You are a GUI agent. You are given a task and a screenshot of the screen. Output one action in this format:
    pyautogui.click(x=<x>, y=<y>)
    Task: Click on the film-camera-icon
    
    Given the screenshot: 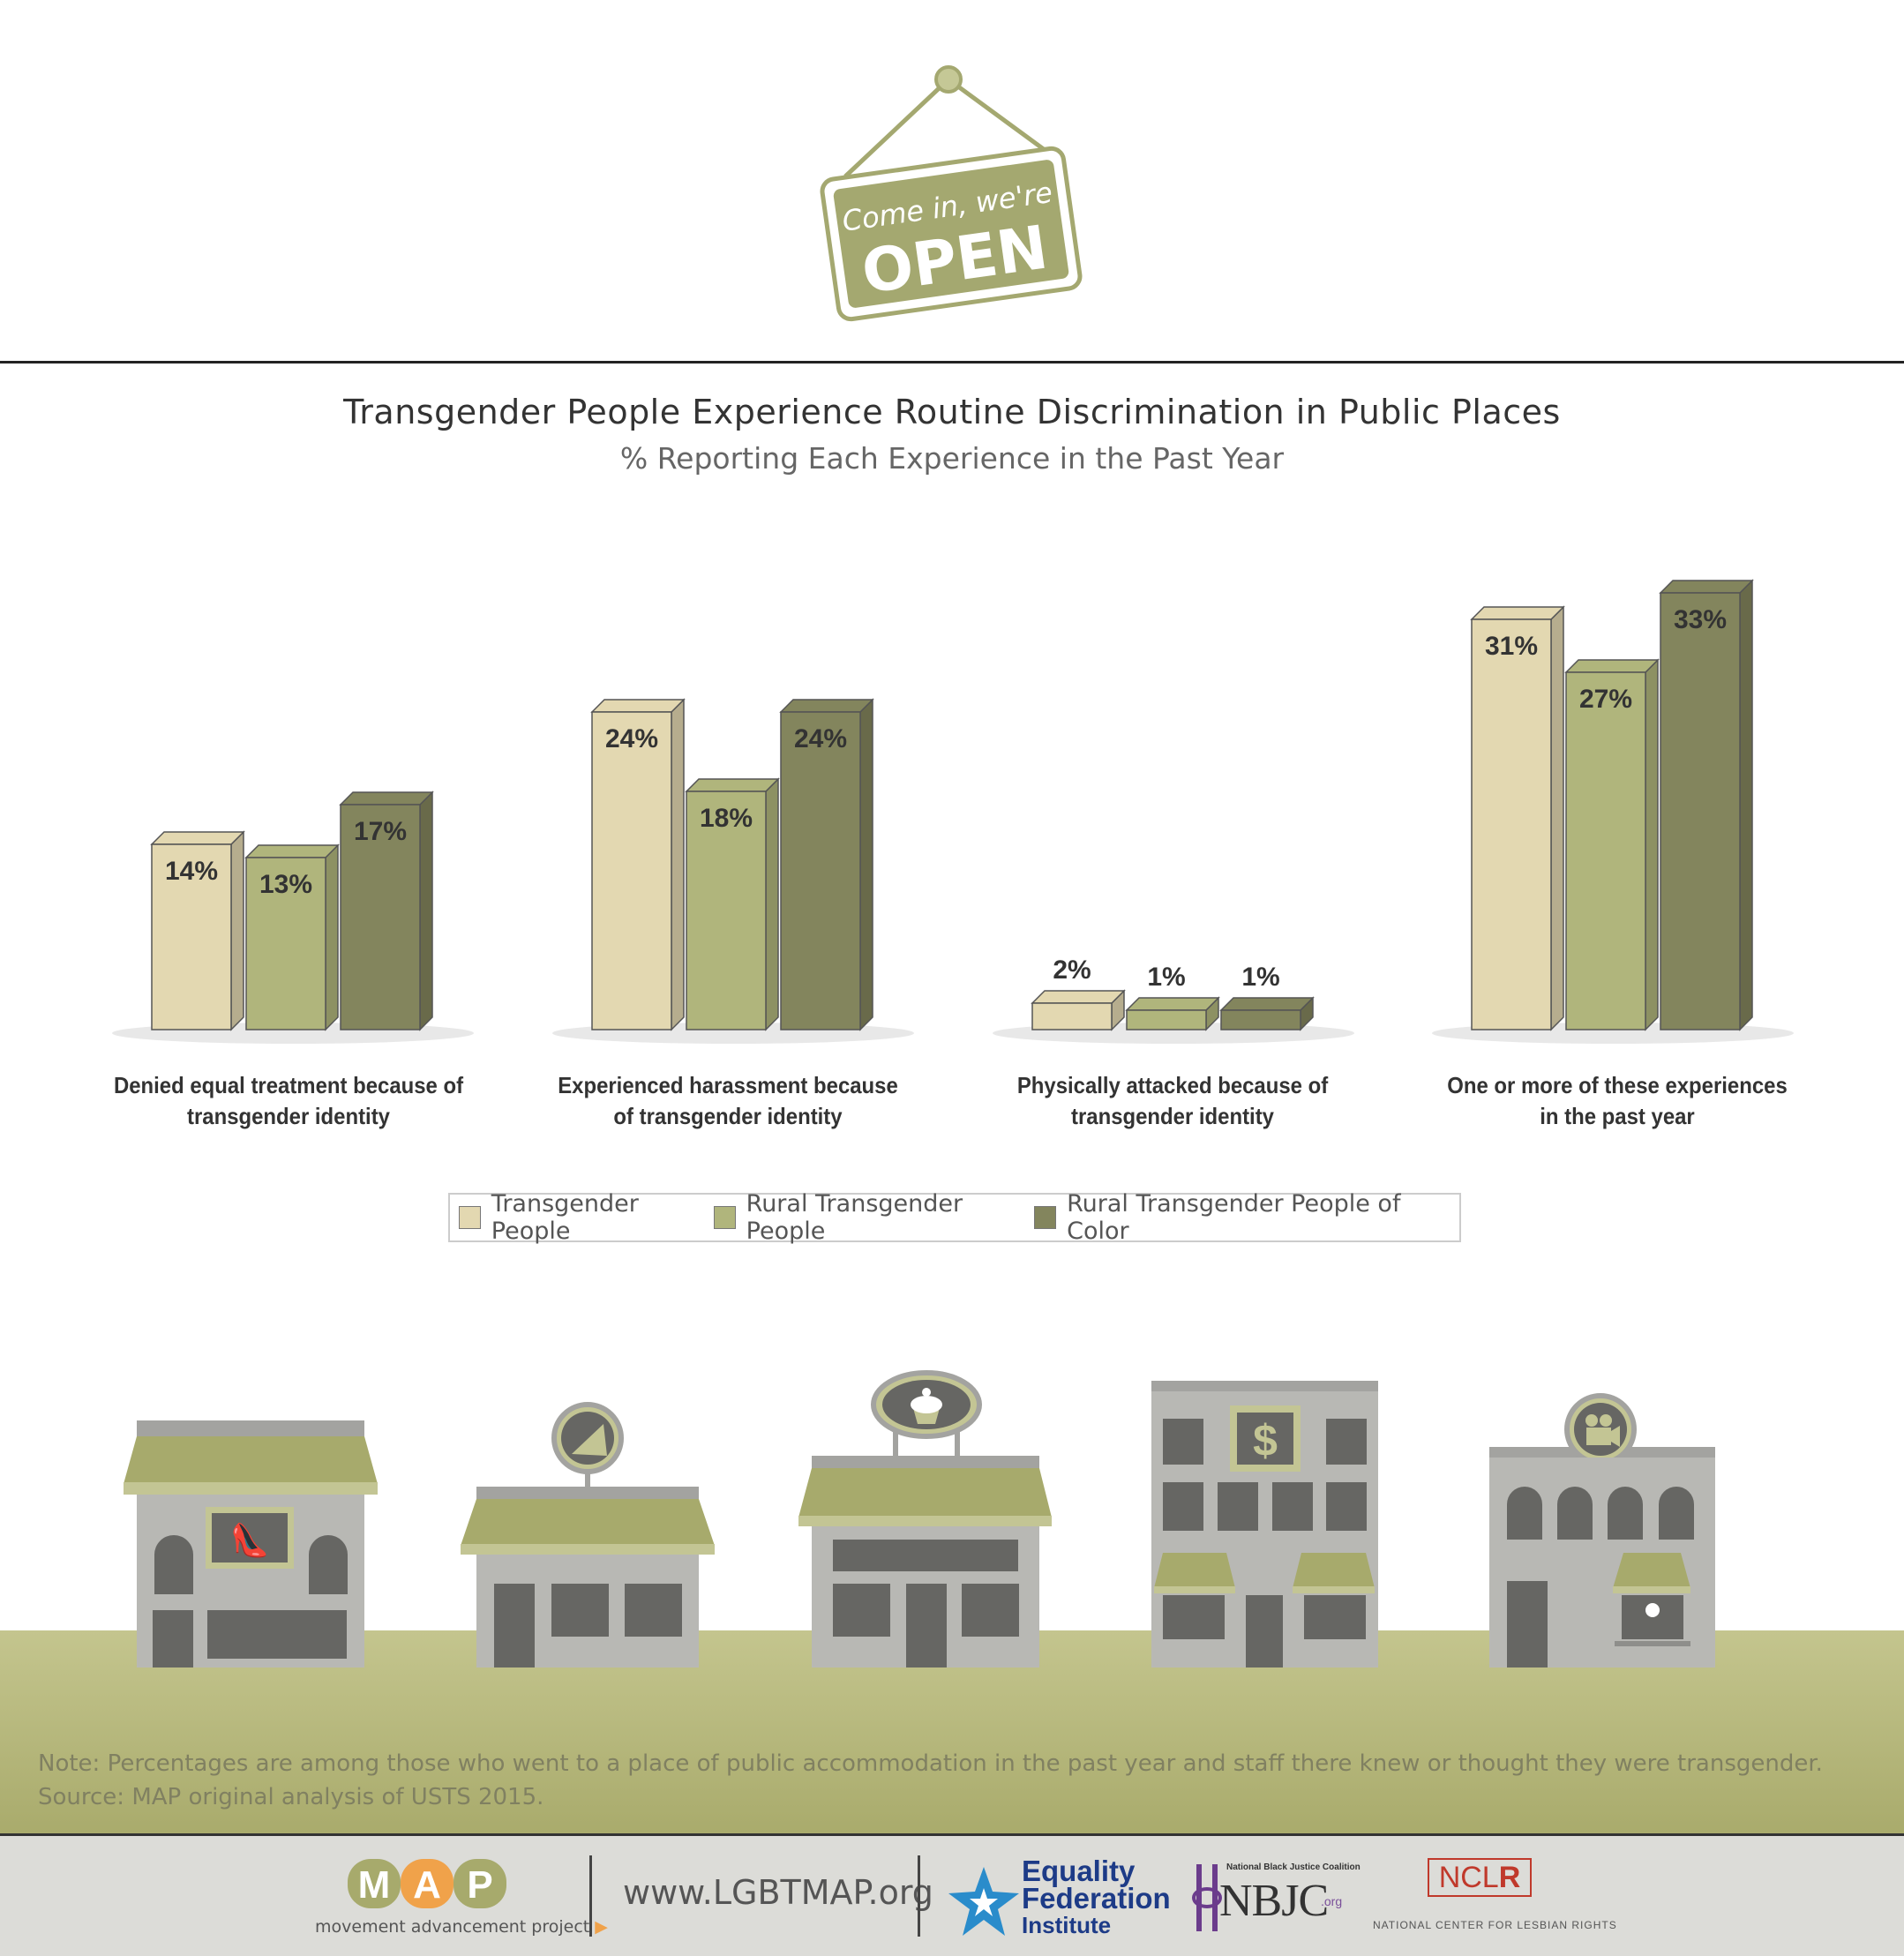 What is the action you would take?
    pyautogui.click(x=1602, y=1430)
    